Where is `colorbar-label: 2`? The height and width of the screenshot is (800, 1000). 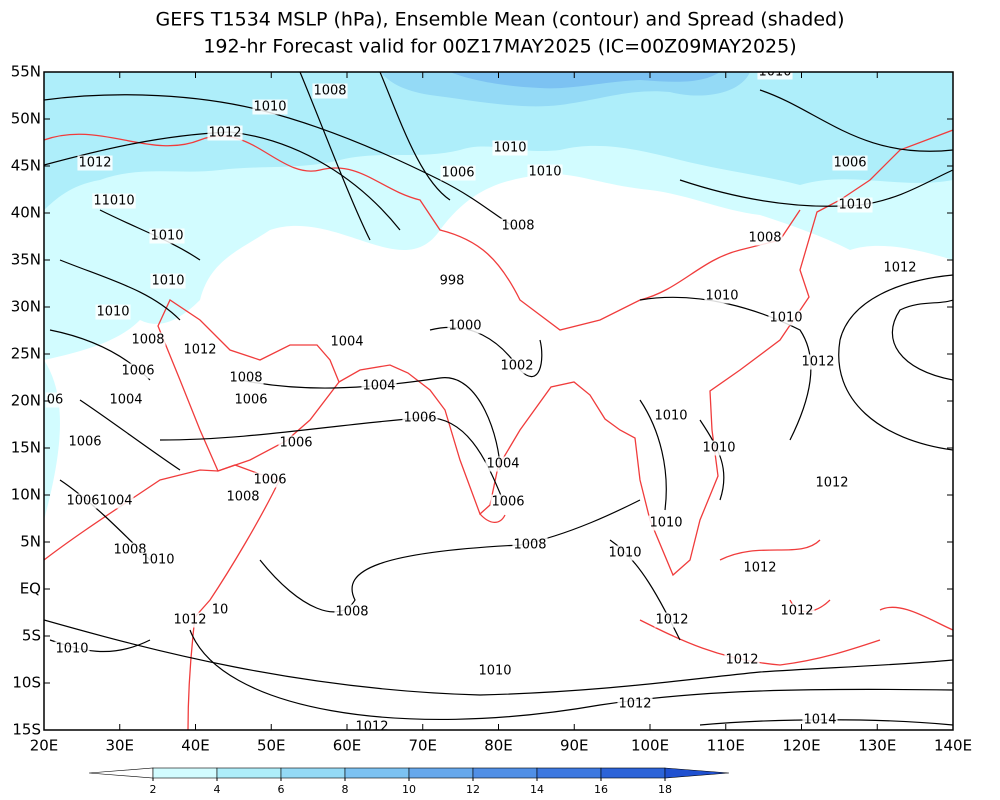 colorbar-label: 2 is located at coordinates (153, 789).